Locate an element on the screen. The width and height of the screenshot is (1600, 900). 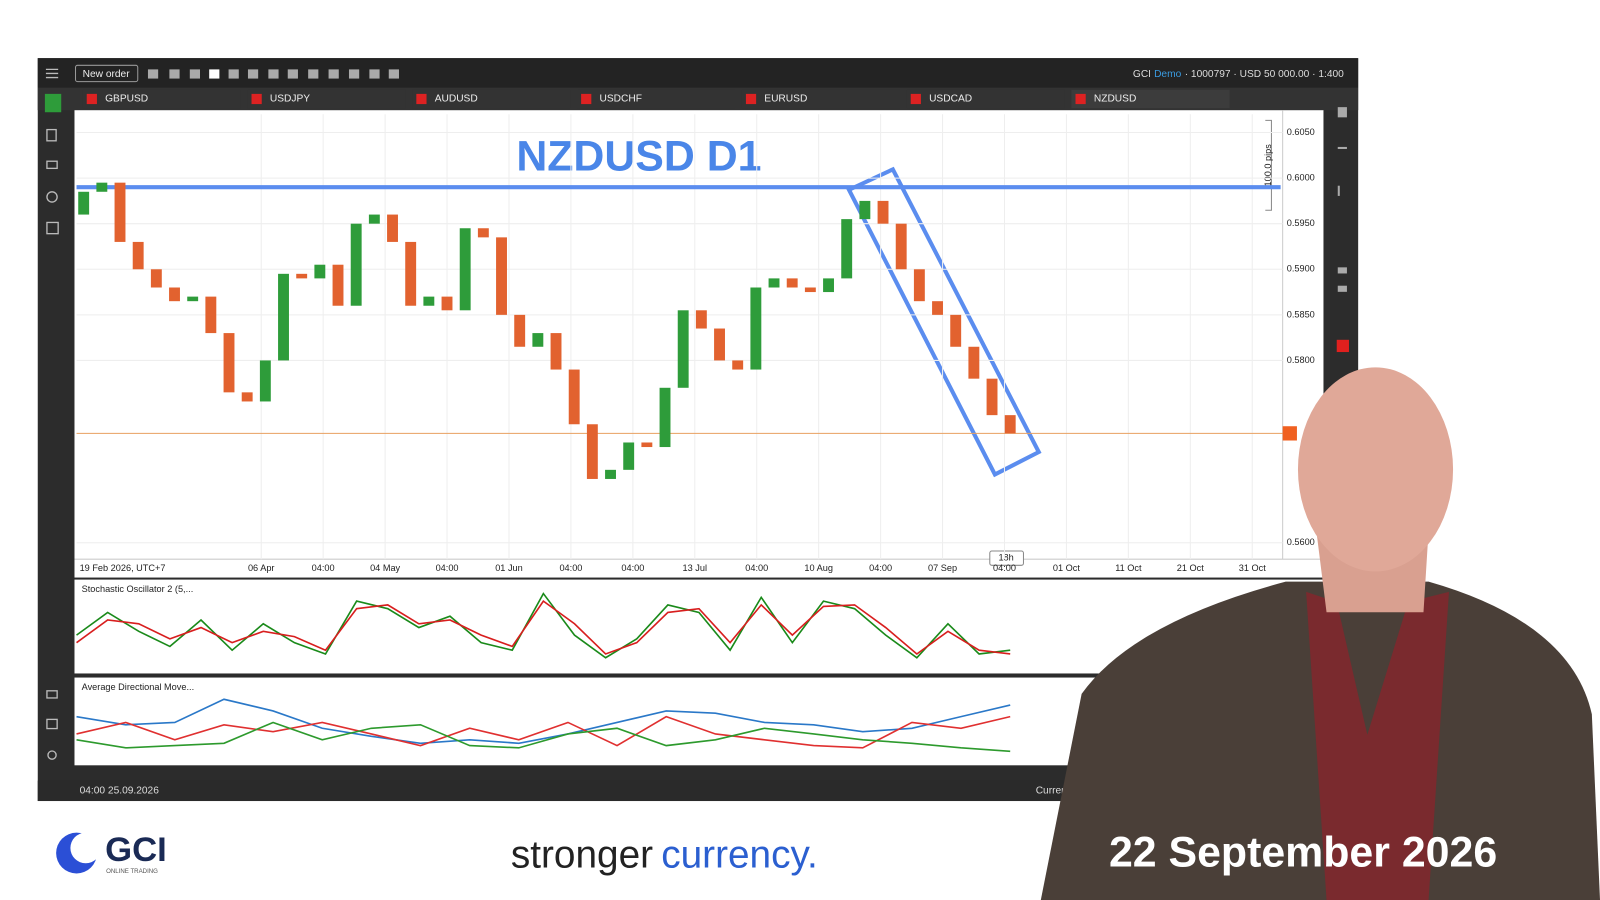
tab-label: EURUSD is located at coordinates (785, 99).